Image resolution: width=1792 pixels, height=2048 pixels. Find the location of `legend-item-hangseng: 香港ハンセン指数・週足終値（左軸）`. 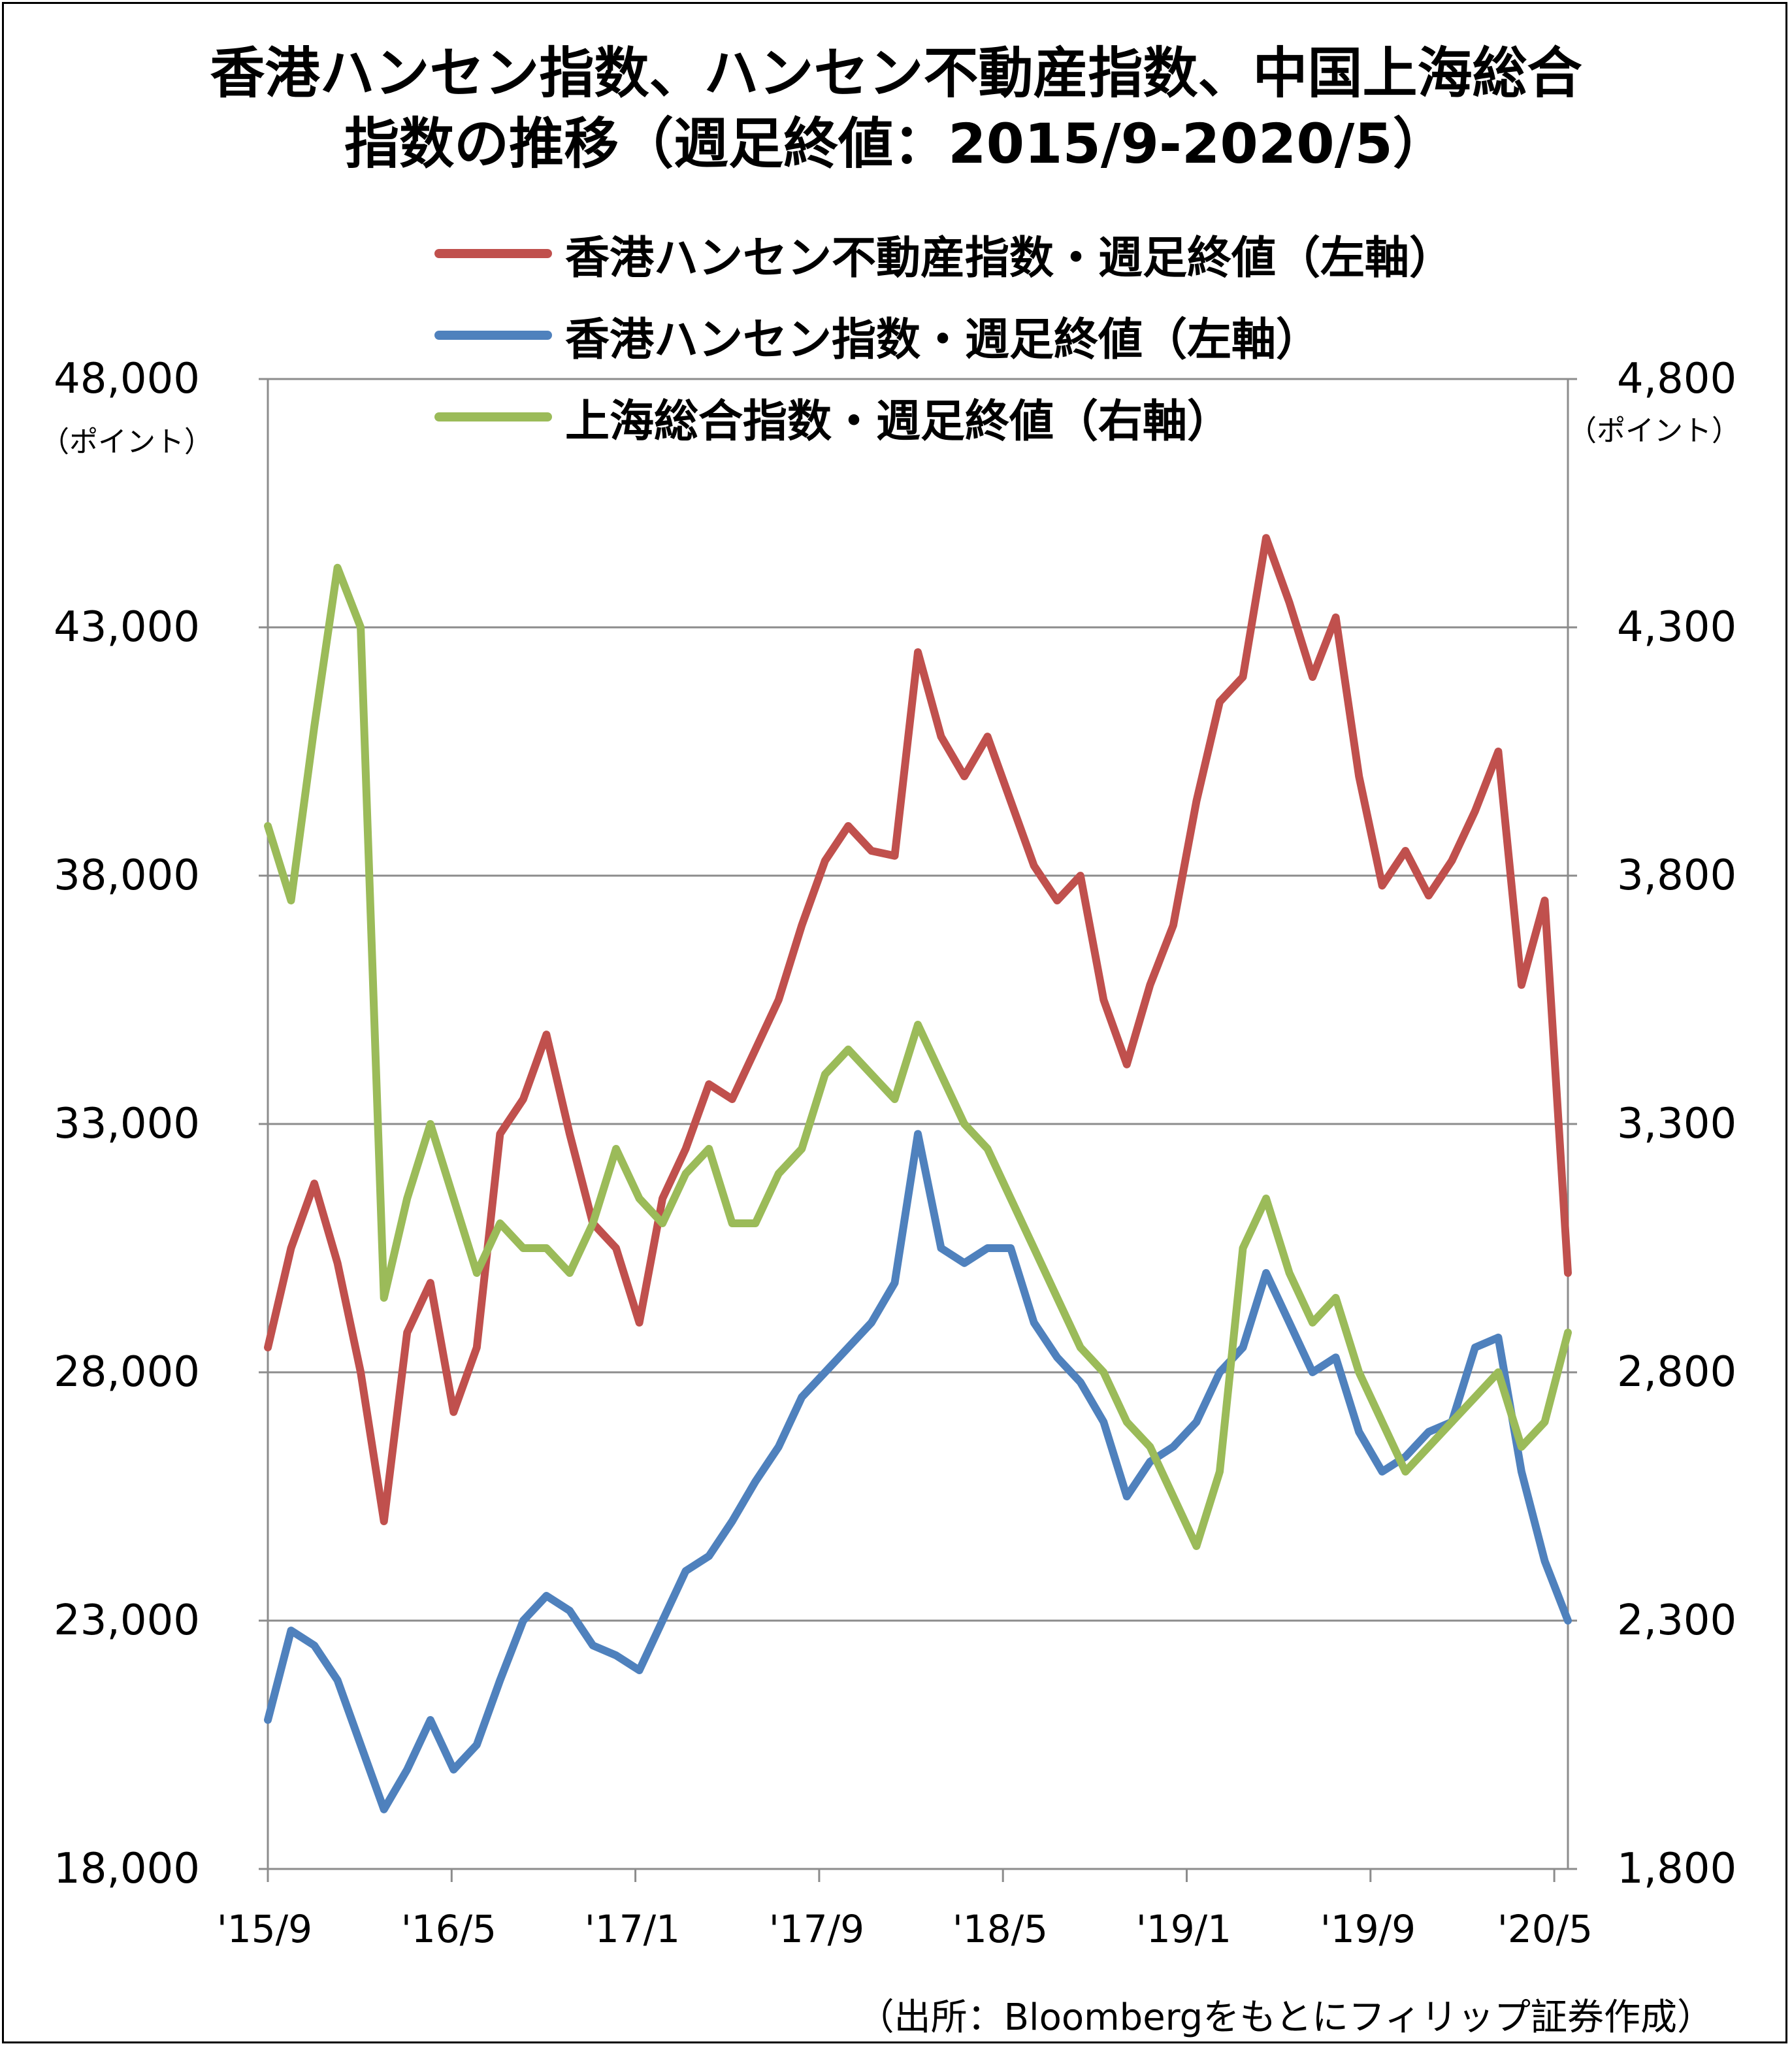

legend-item-hangseng: 香港ハンセン指数・週足終値（左軸） is located at coordinates (877, 337).